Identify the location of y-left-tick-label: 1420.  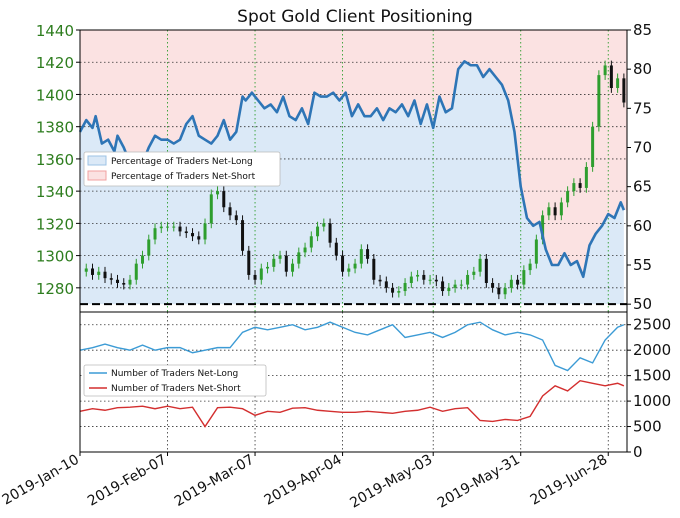
(55, 63).